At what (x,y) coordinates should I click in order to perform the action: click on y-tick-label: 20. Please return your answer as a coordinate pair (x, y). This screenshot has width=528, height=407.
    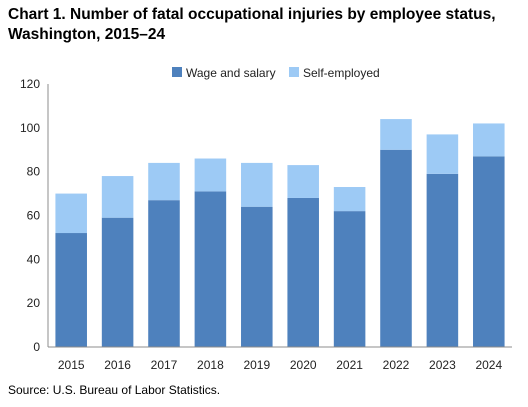
    Looking at the image, I should click on (34, 303).